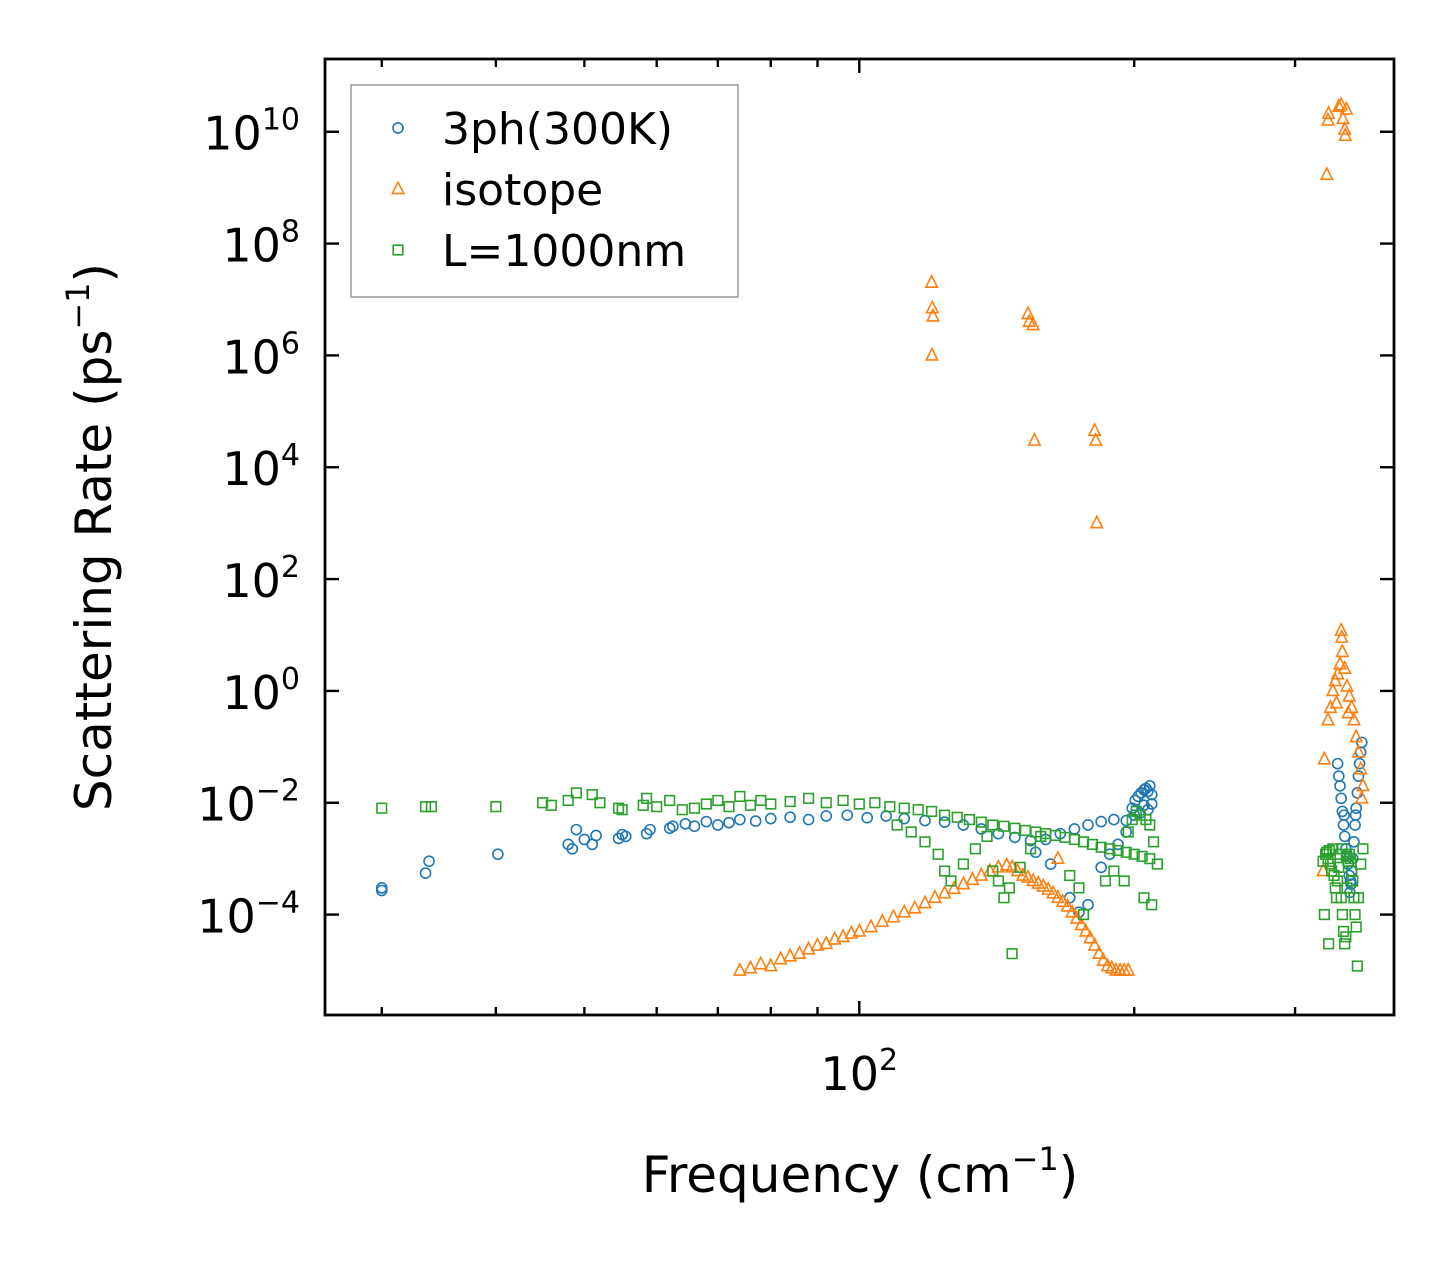 This screenshot has height=1265, width=1455. What do you see at coordinates (872, 879) in the screenshot?
I see `series-L=1000nm` at bounding box center [872, 879].